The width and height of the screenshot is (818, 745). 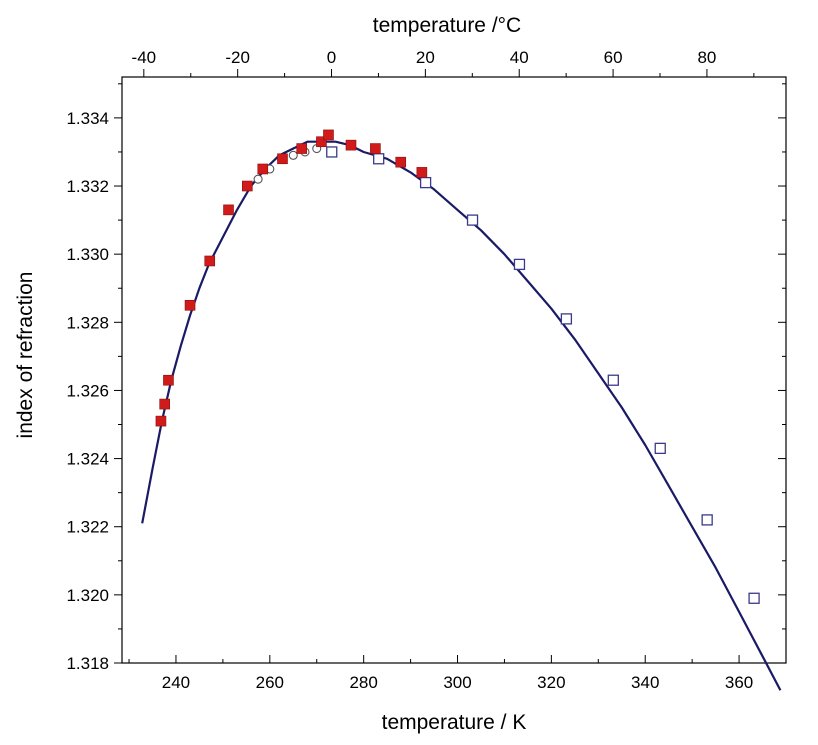 What do you see at coordinates (87, 459) in the screenshot?
I see `y-tick-label: 1.324` at bounding box center [87, 459].